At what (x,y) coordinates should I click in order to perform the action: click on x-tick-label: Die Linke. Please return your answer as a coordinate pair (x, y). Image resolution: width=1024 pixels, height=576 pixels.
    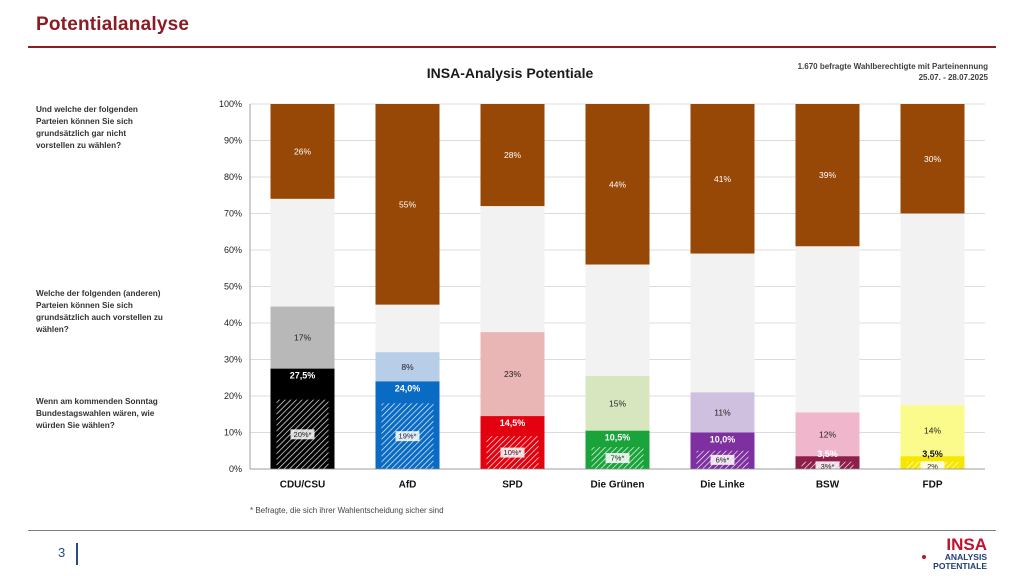
    Looking at the image, I should click on (722, 485).